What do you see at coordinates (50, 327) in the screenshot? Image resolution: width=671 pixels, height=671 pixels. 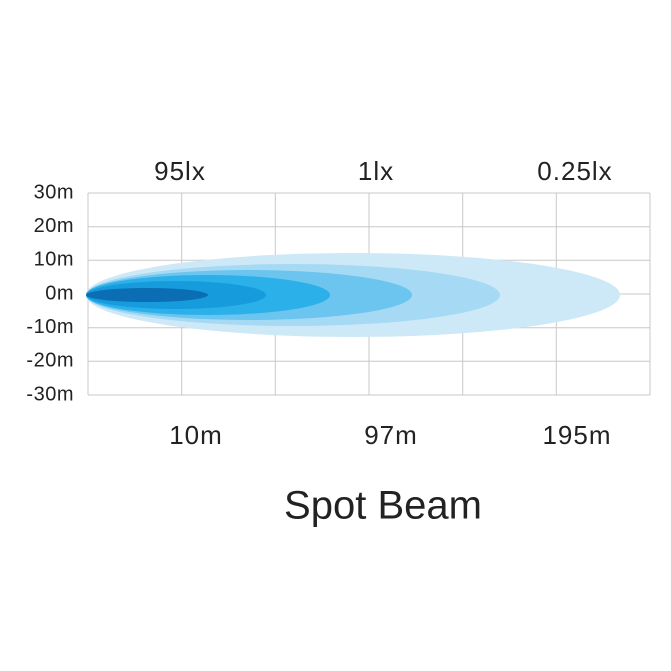 I see `y-label: -10m` at bounding box center [50, 327].